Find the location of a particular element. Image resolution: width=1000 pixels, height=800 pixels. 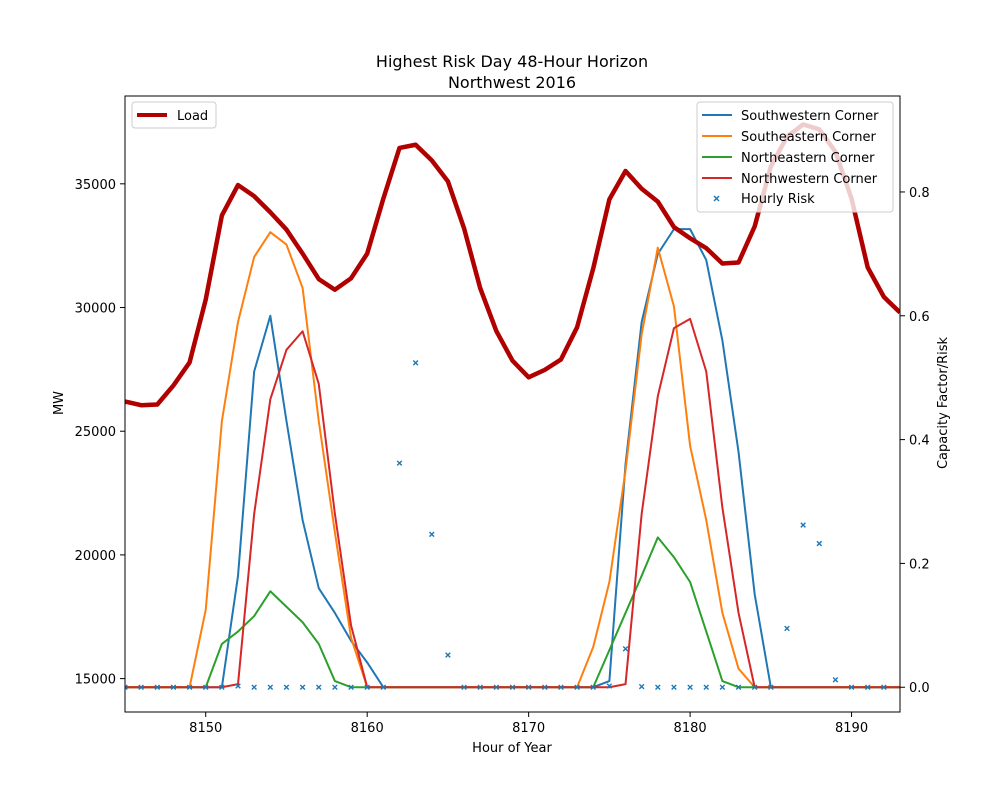

legend-left: Load is located at coordinates (174, 115).